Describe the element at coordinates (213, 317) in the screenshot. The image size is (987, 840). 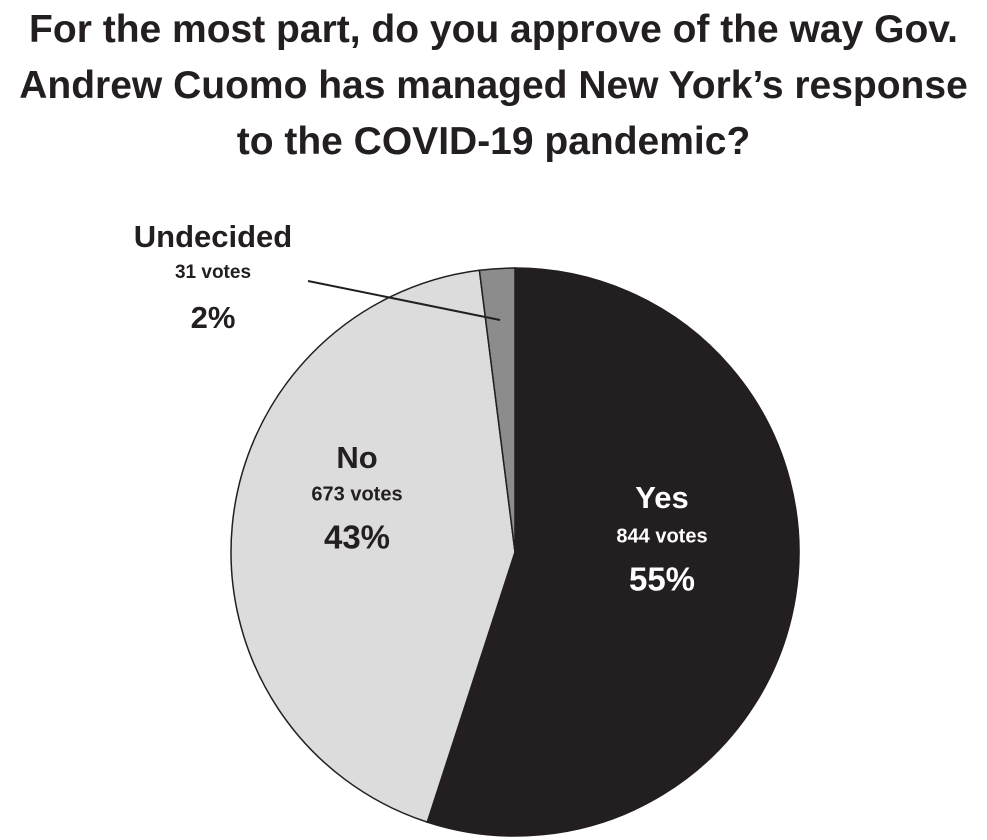
I see `value-label: 2%` at that location.